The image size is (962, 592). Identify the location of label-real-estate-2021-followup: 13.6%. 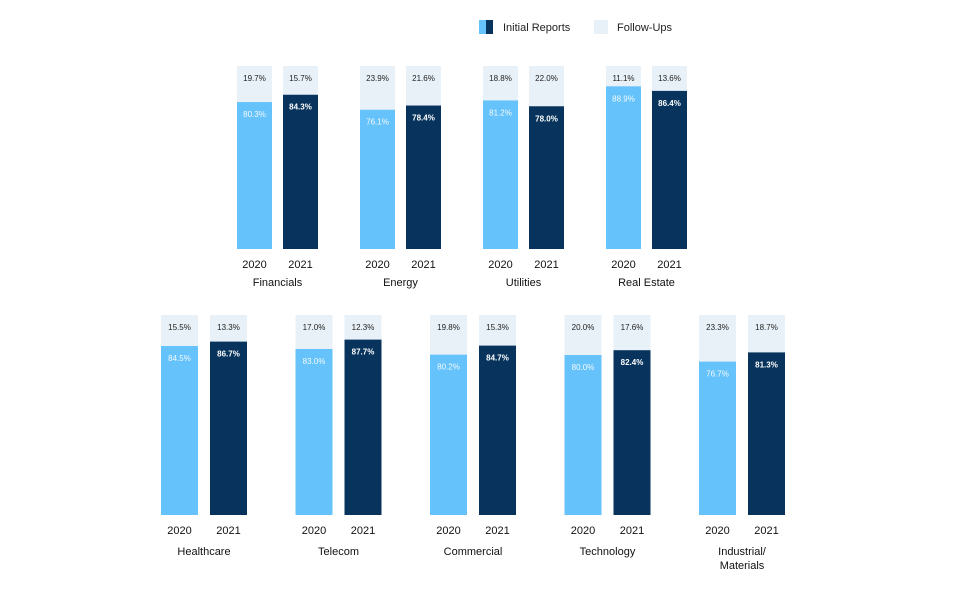
(669, 78).